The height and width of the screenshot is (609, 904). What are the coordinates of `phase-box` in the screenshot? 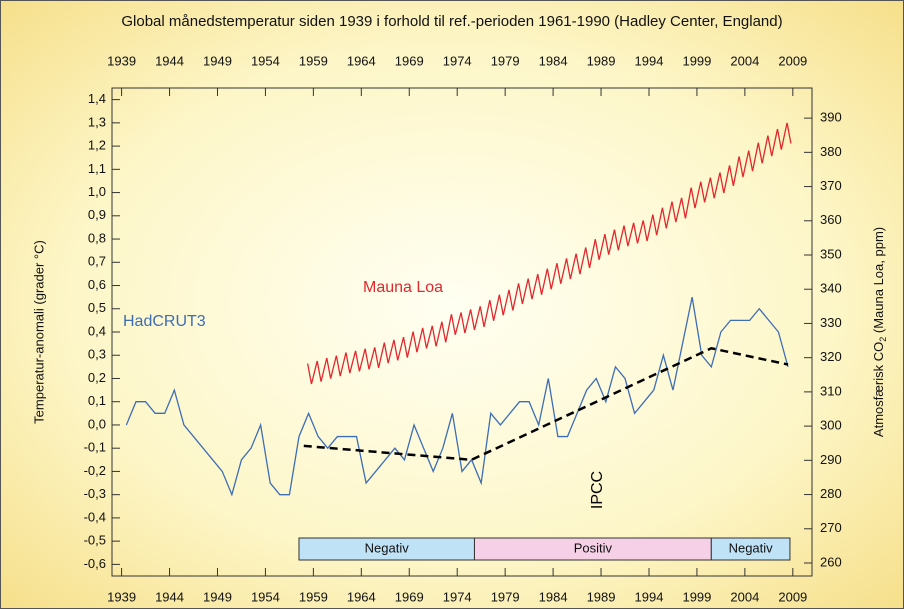 It's located at (750, 549).